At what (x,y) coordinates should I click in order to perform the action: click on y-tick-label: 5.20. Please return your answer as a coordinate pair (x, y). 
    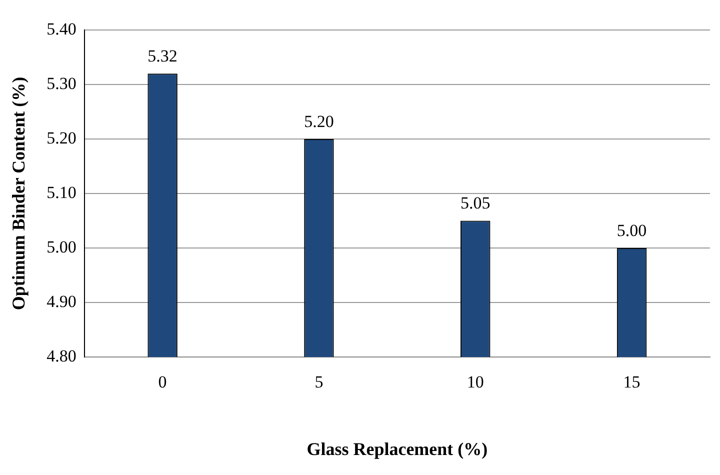
    Looking at the image, I should click on (61, 138).